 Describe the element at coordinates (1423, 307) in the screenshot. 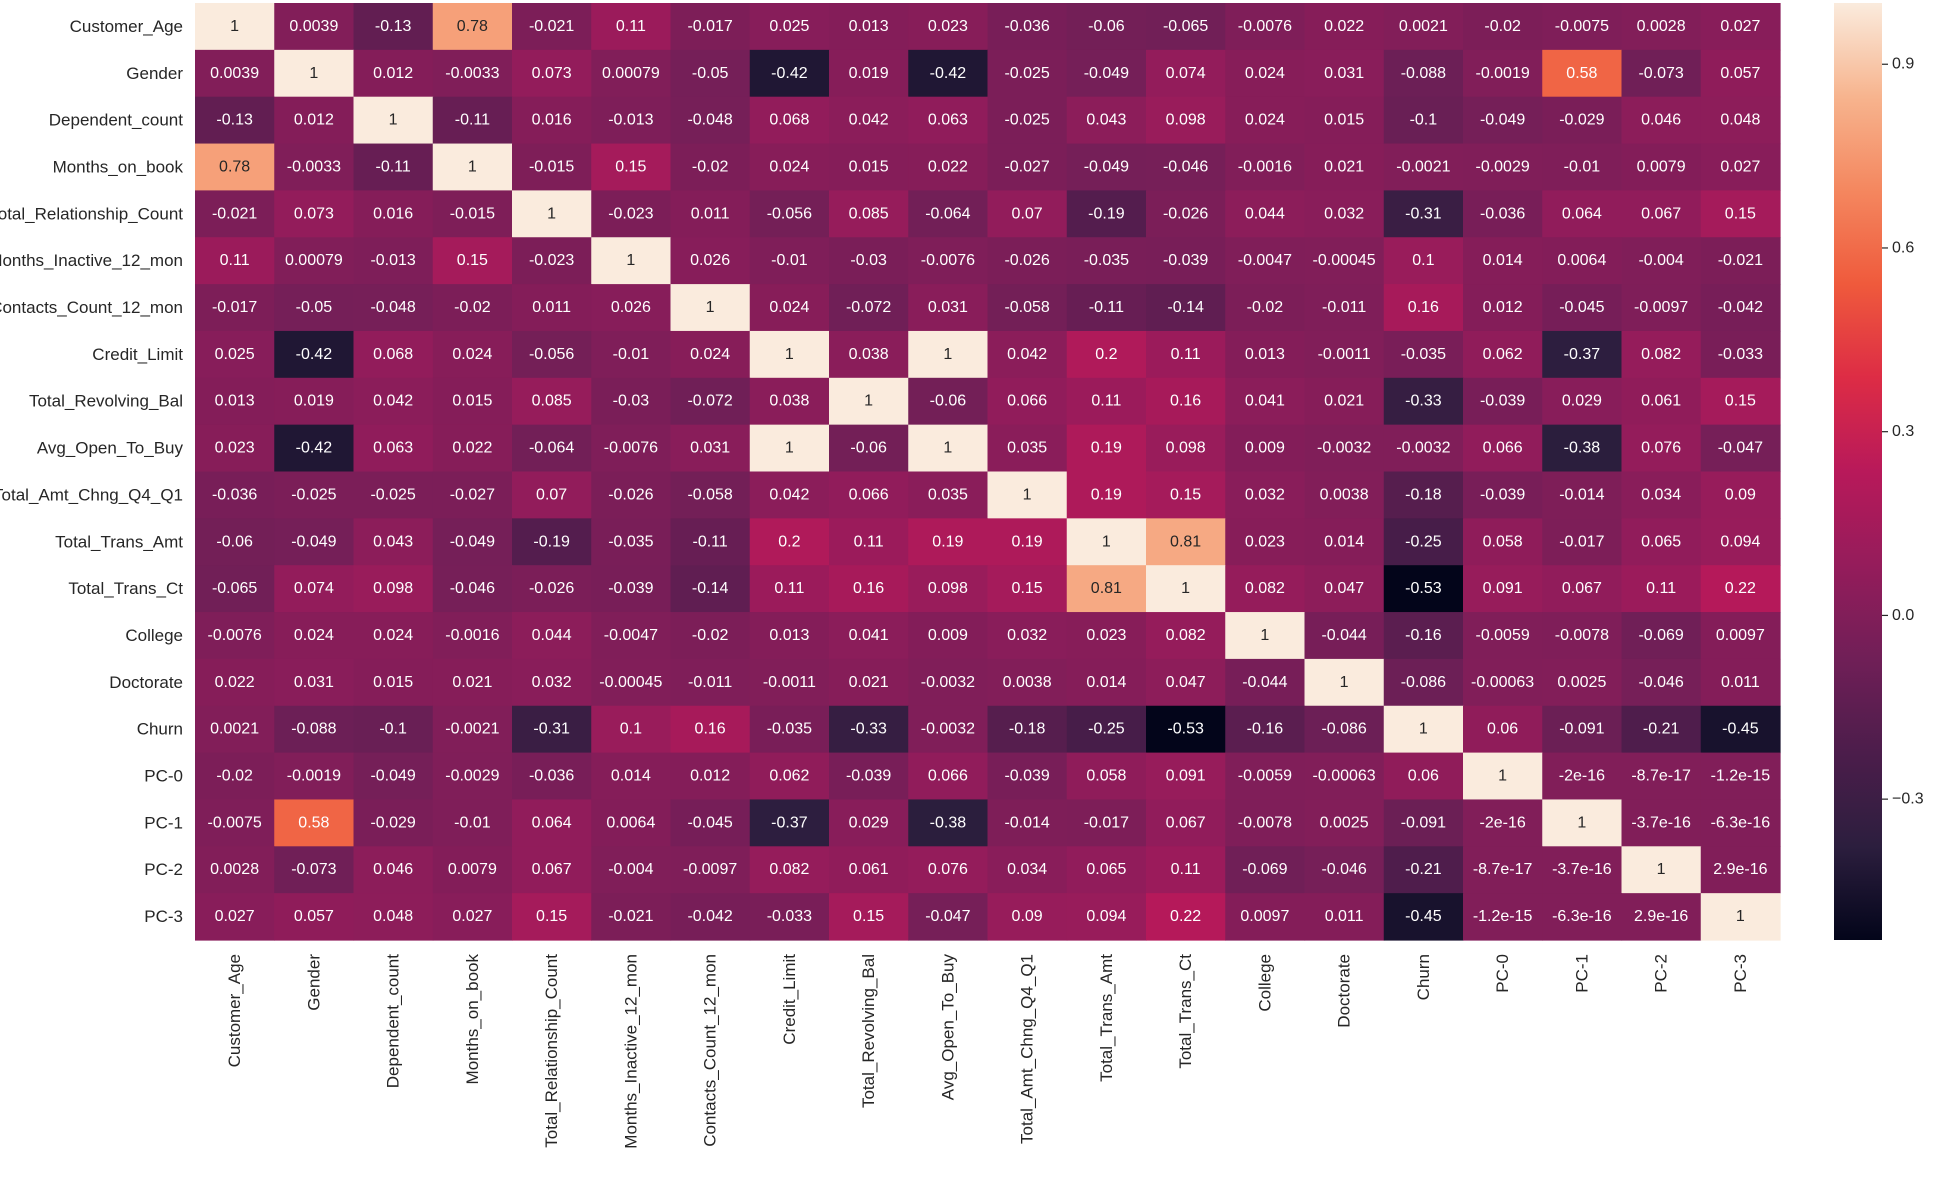

I see `cell-value-label: 0.16` at that location.